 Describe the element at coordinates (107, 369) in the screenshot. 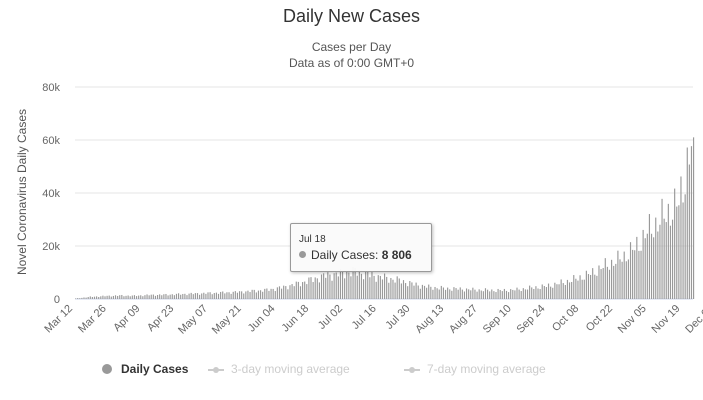

I see `circle-marker-icon` at that location.